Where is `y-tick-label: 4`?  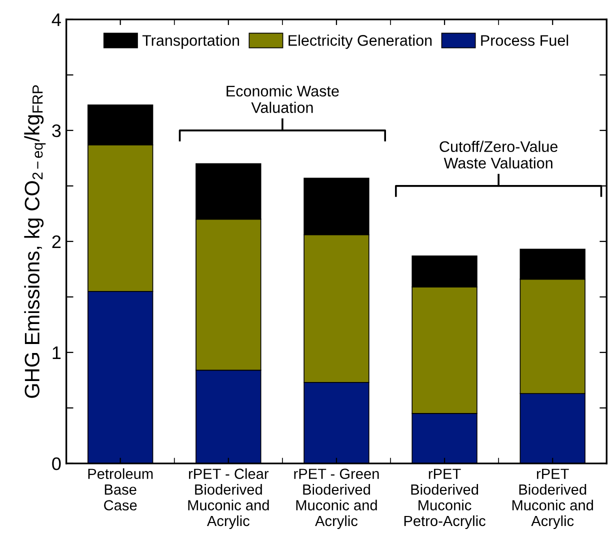
y-tick-label: 4 is located at coordinates (56, 20).